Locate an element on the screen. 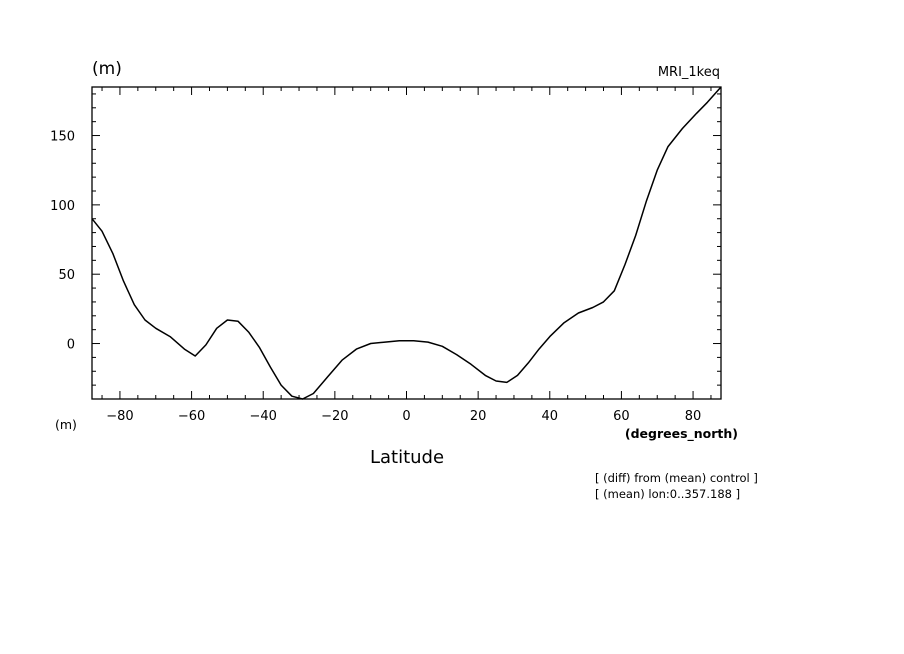 The height and width of the screenshot is (654, 904). x-tick-label: −80 is located at coordinates (119, 416).